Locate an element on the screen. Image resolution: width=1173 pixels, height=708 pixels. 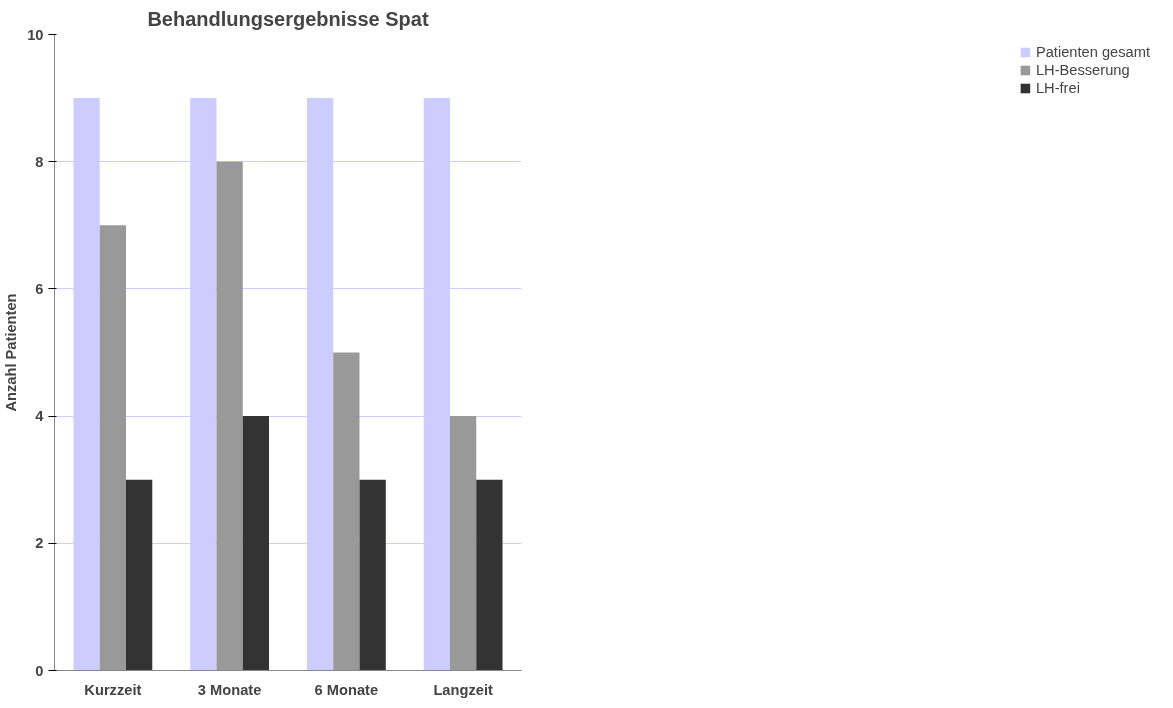
legend-label: LH-frei is located at coordinates (1057, 88).